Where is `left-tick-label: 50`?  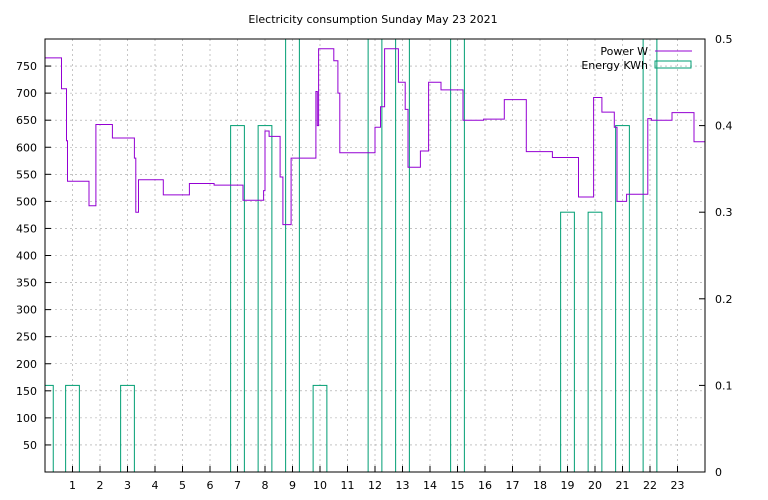
left-tick-label: 50 is located at coordinates (30, 445).